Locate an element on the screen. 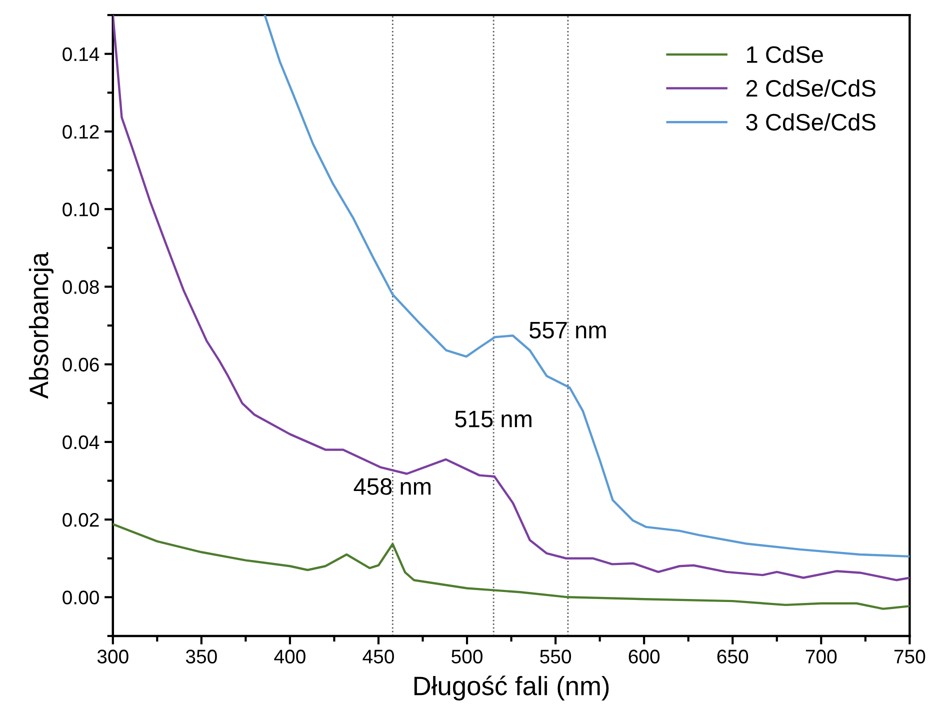  x-tick-label: 400 is located at coordinates (290, 657).